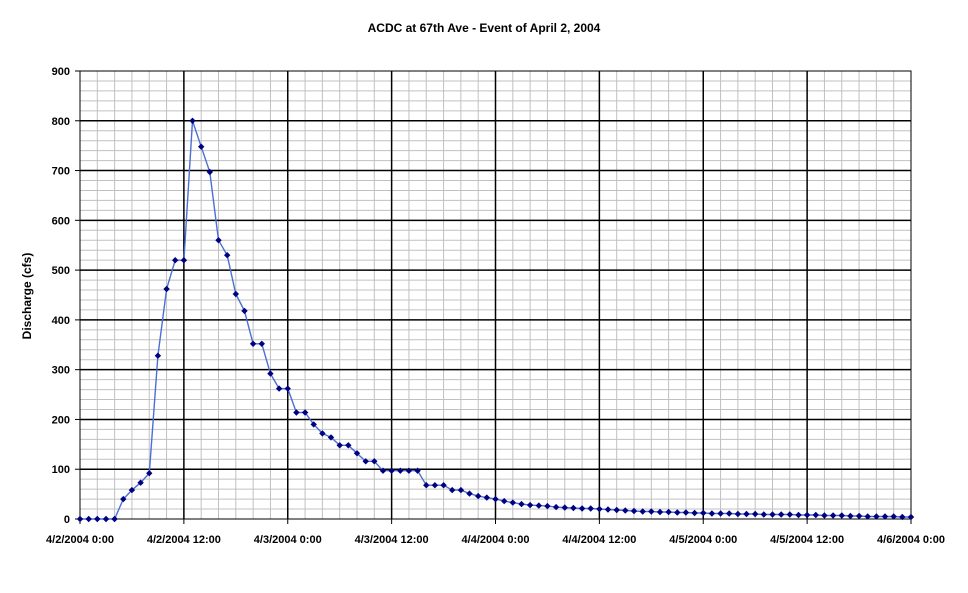 The height and width of the screenshot is (593, 968). I want to click on y-tick-label: 600, so click(61, 221).